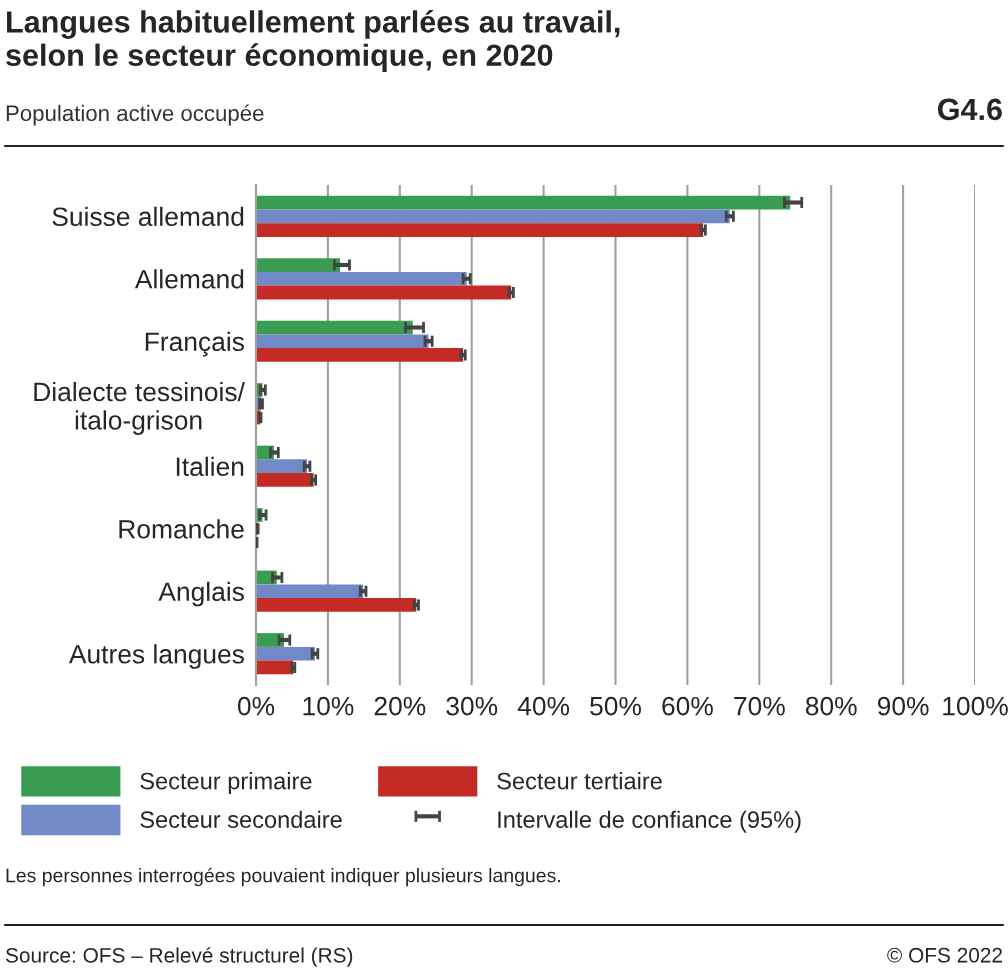  Describe the element at coordinates (400, 706) in the screenshot. I see `x-tick-label: 20%` at that location.